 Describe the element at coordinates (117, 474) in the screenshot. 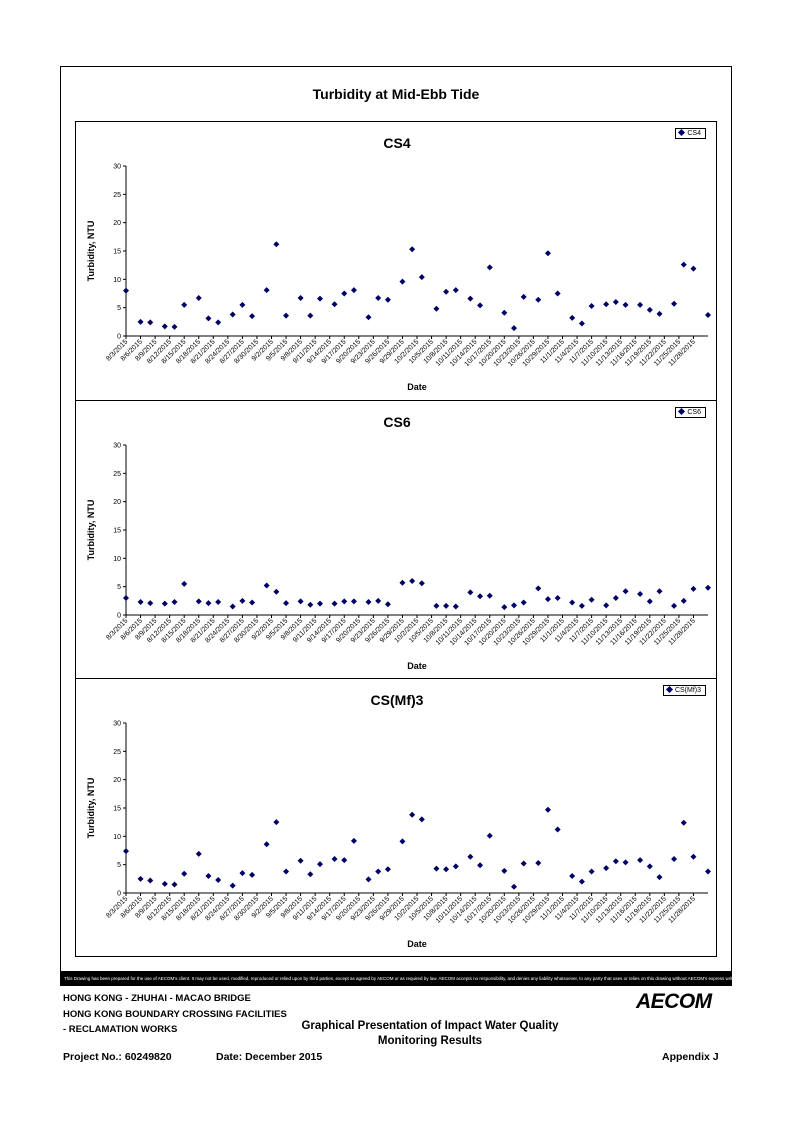

I see `y-tick-label: 25` at that location.